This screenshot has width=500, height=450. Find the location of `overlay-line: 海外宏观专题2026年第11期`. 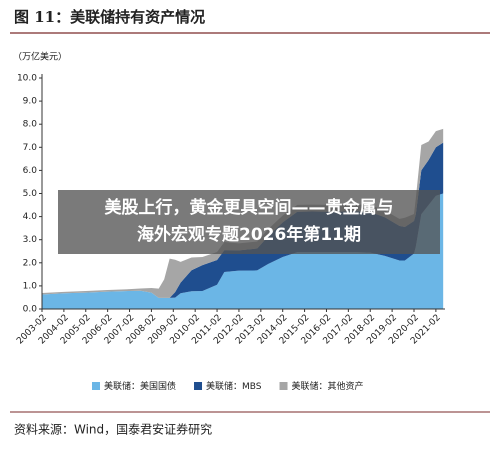

overlay-line: 海外宏观专题2026年第11期 is located at coordinates (249, 235).